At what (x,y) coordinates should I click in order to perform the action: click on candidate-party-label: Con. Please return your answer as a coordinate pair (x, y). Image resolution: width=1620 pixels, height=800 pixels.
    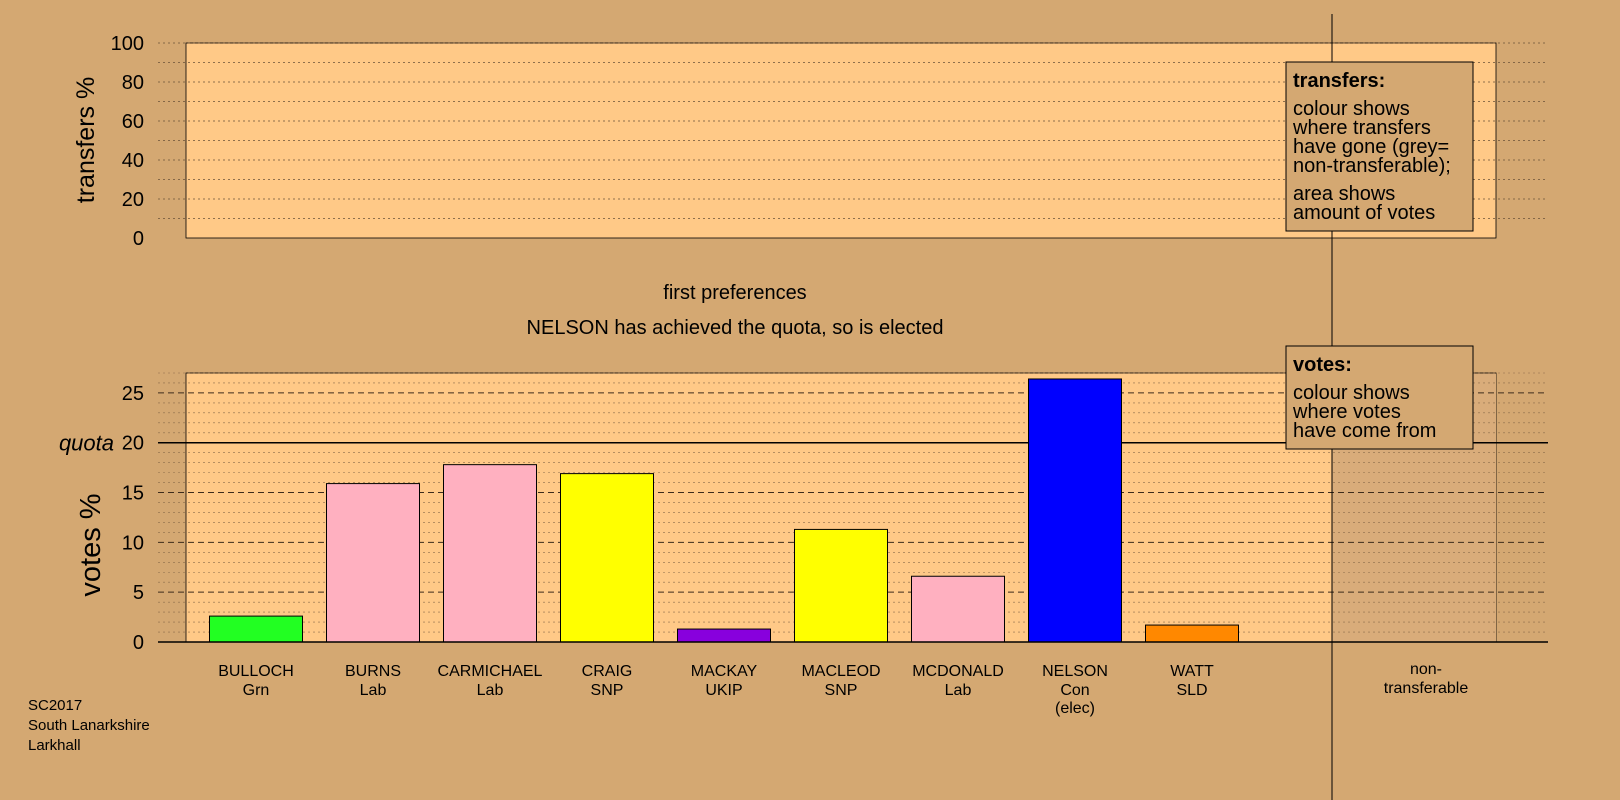
    Looking at the image, I should click on (1074, 690).